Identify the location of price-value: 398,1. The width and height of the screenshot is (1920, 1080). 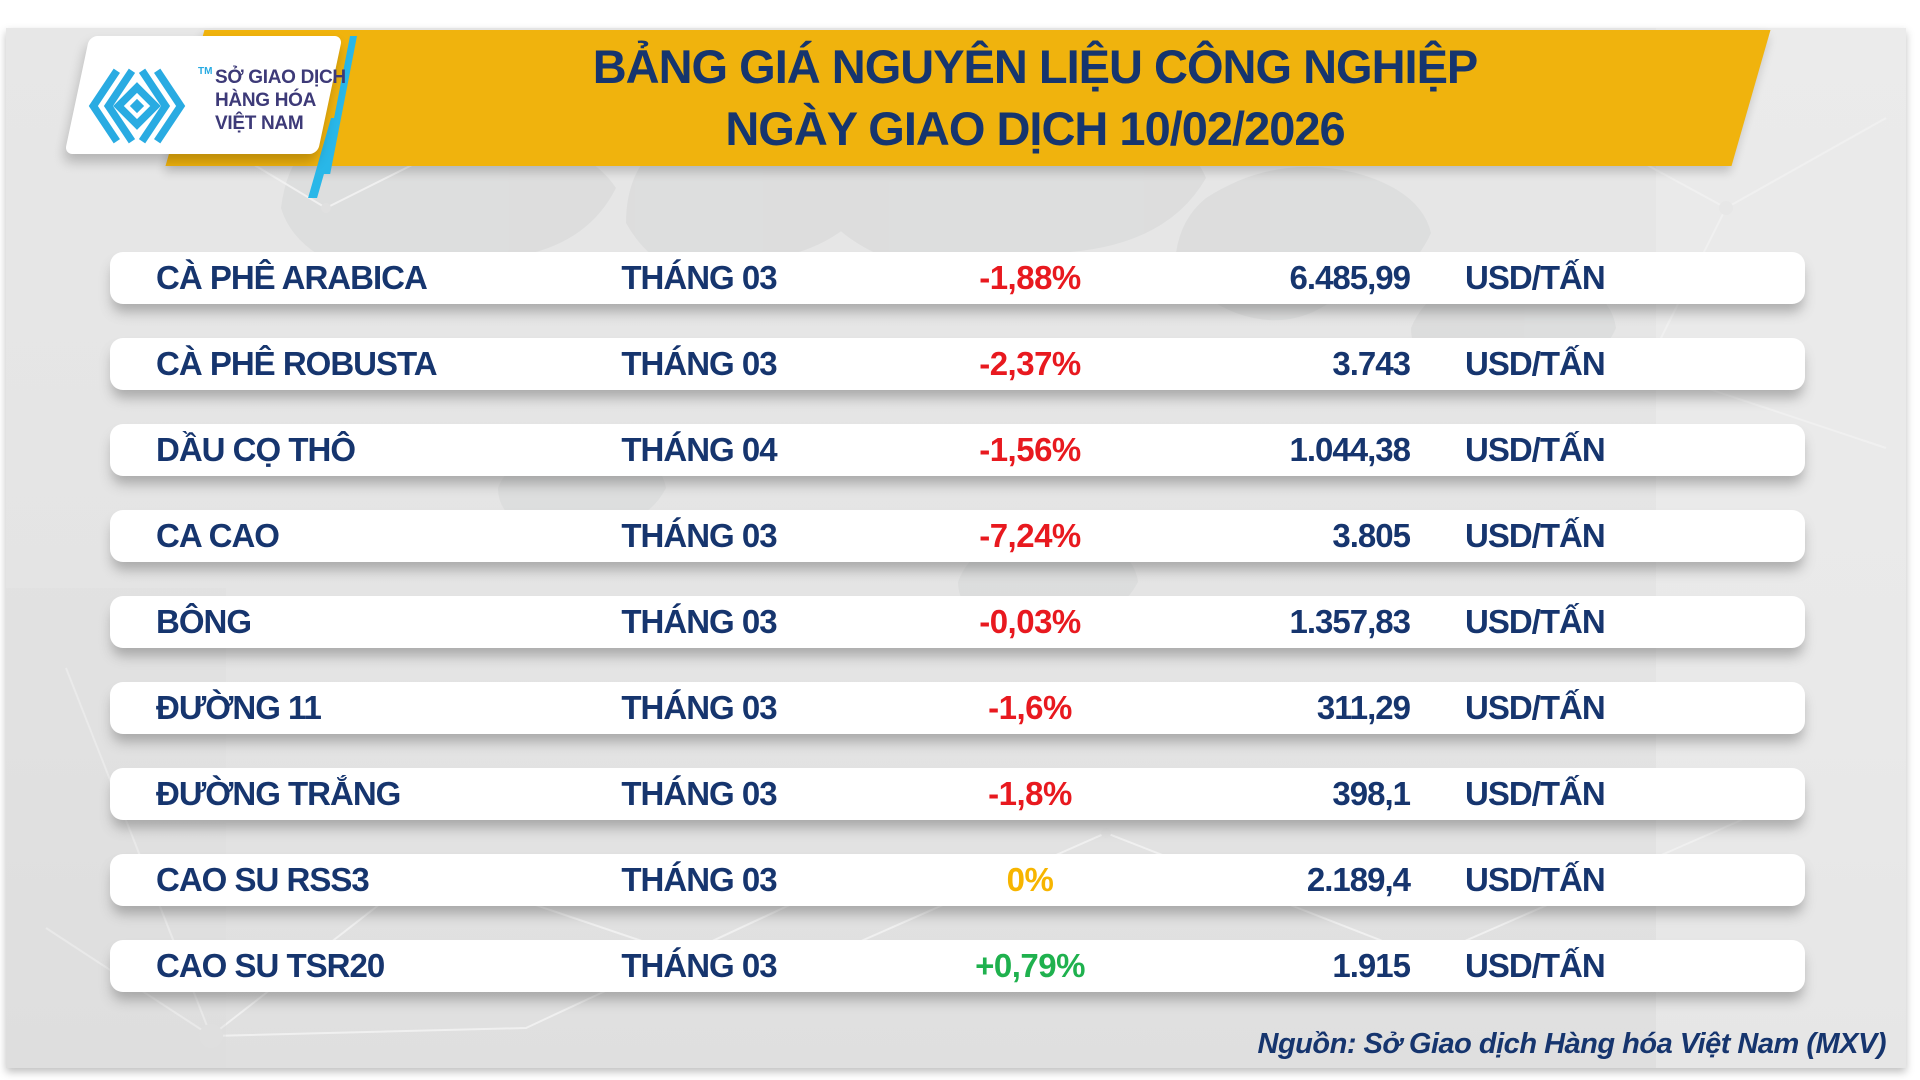
(1371, 793).